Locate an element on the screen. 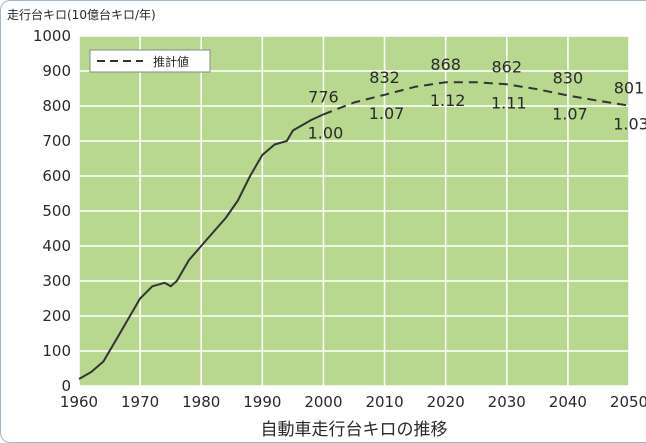 This screenshot has width=646, height=443. y-tick-label: 500 is located at coordinates (56, 211).